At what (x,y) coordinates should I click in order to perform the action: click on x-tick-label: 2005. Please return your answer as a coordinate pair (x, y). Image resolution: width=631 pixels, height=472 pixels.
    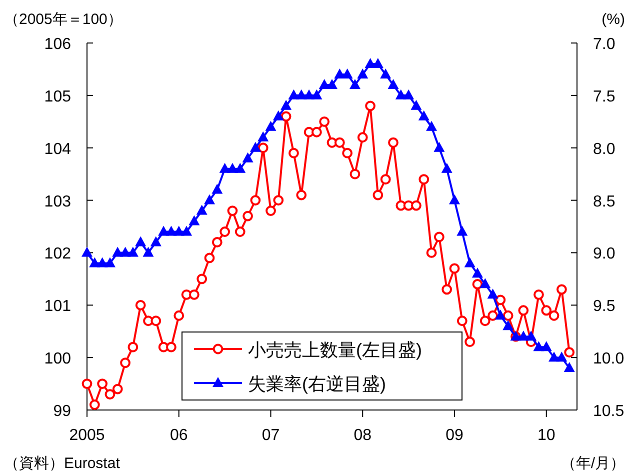
    Looking at the image, I should click on (87, 435).